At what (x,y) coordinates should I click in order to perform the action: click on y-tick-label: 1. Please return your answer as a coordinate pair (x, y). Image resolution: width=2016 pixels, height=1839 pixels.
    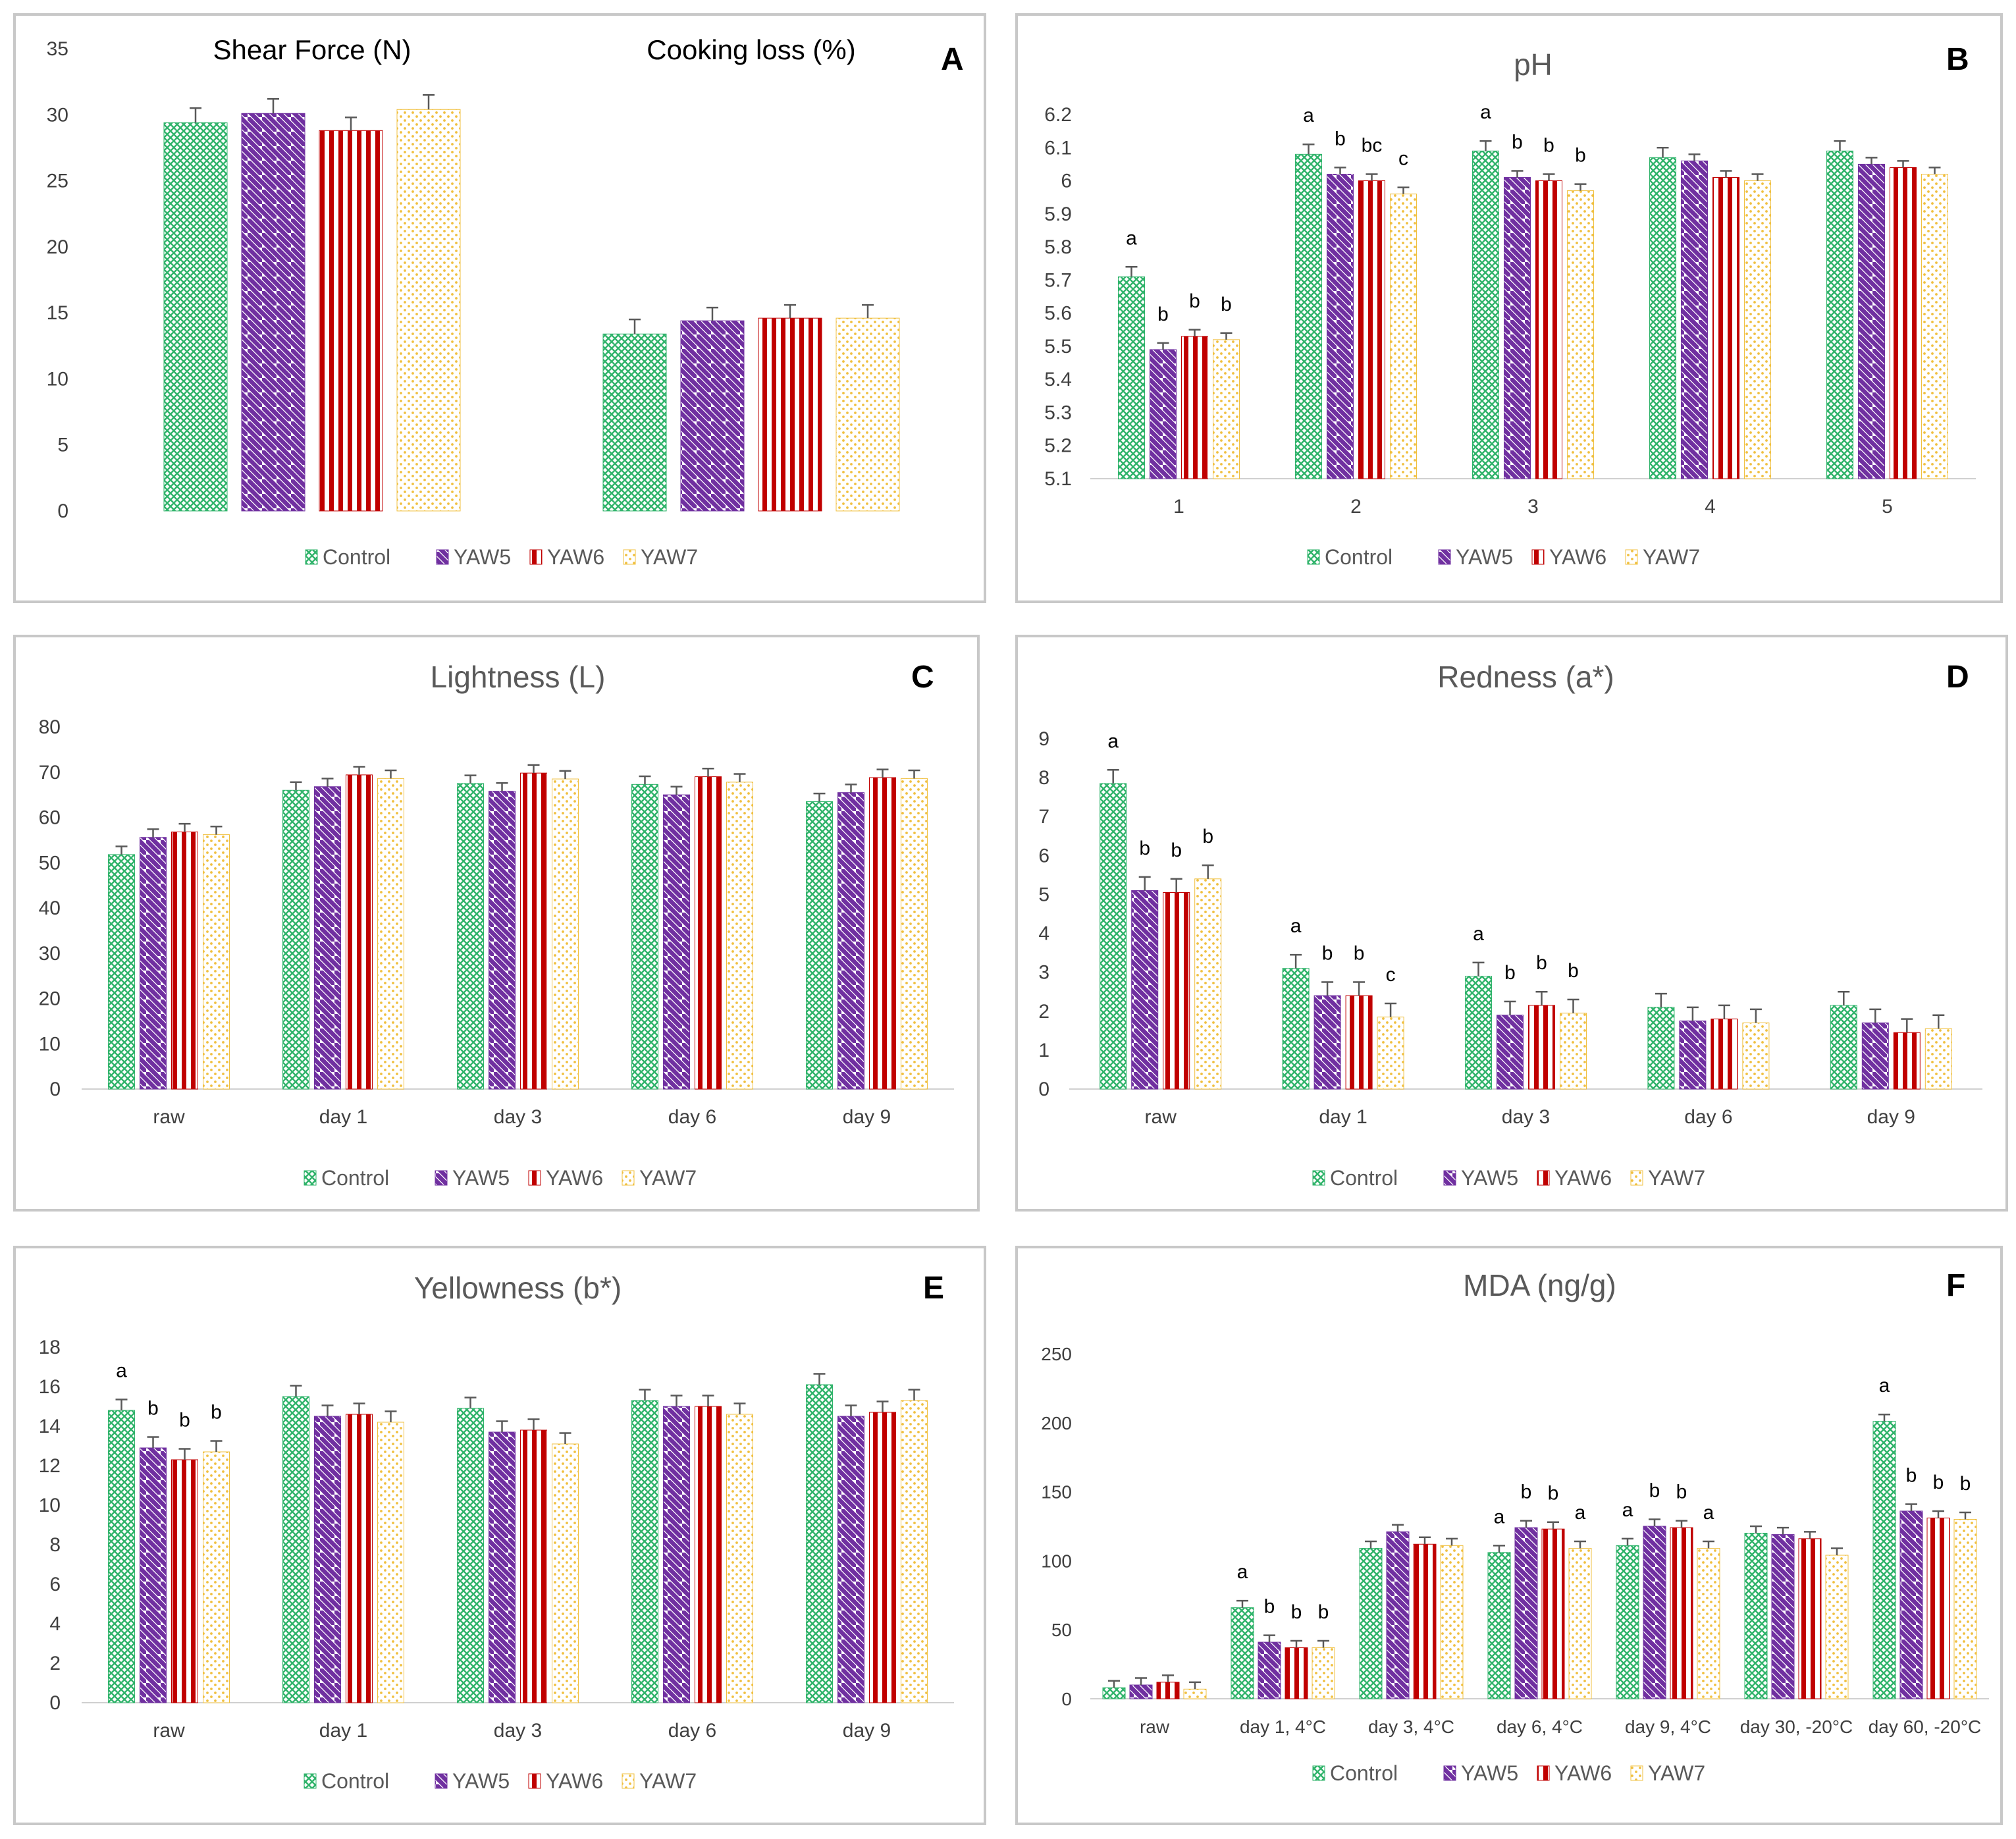
    Looking at the image, I should click on (1043, 1050).